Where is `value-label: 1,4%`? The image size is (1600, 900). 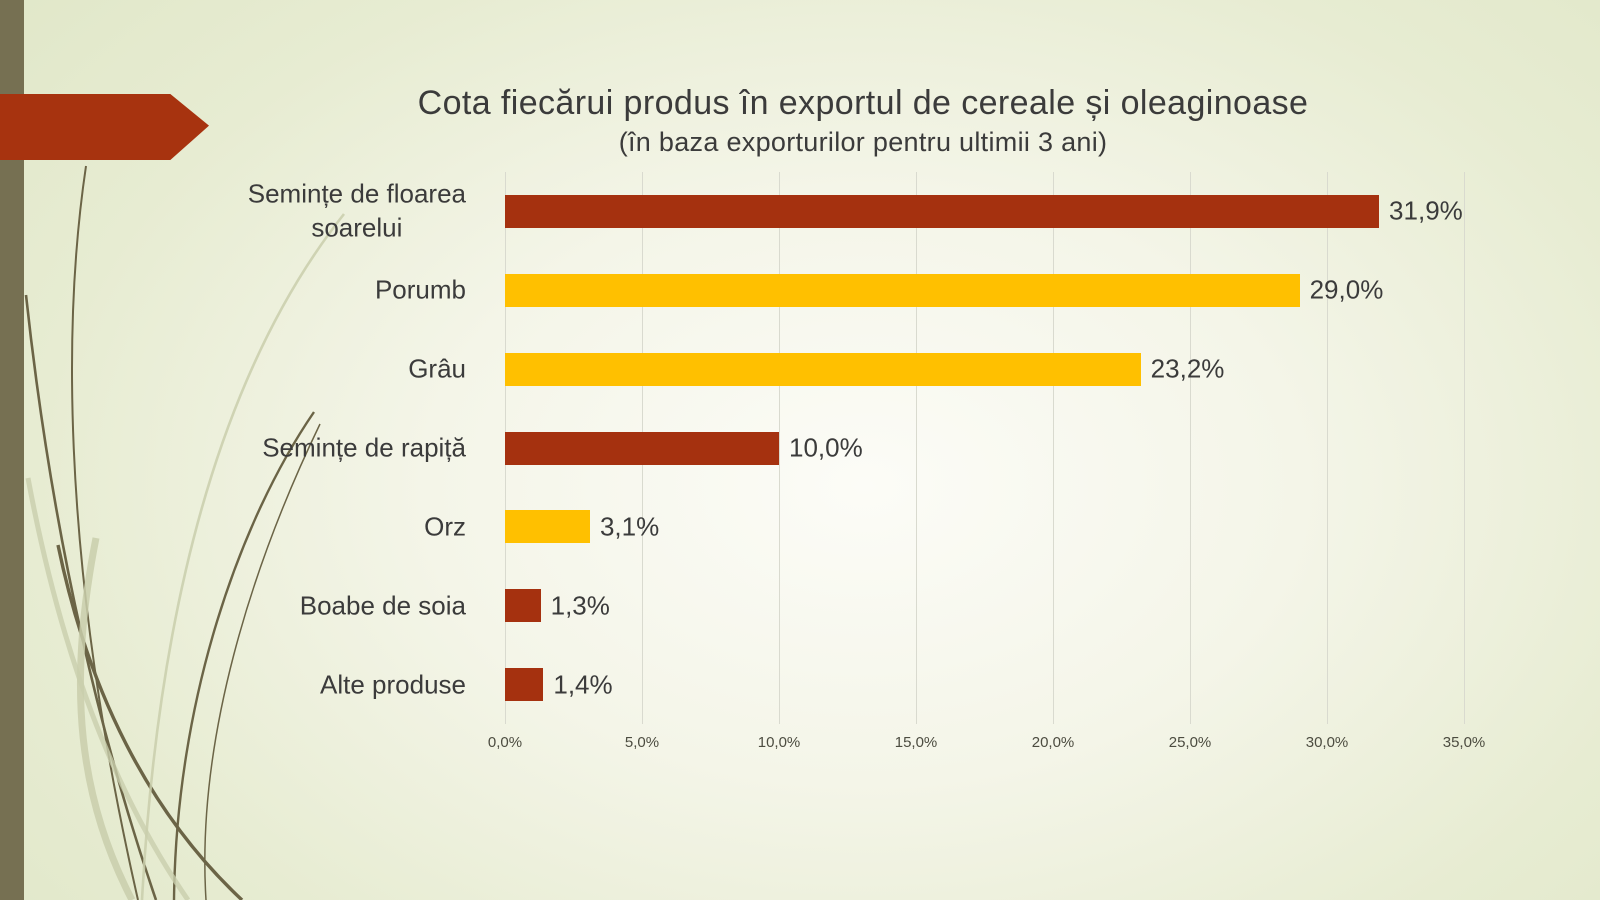 value-label: 1,4% is located at coordinates (583, 684).